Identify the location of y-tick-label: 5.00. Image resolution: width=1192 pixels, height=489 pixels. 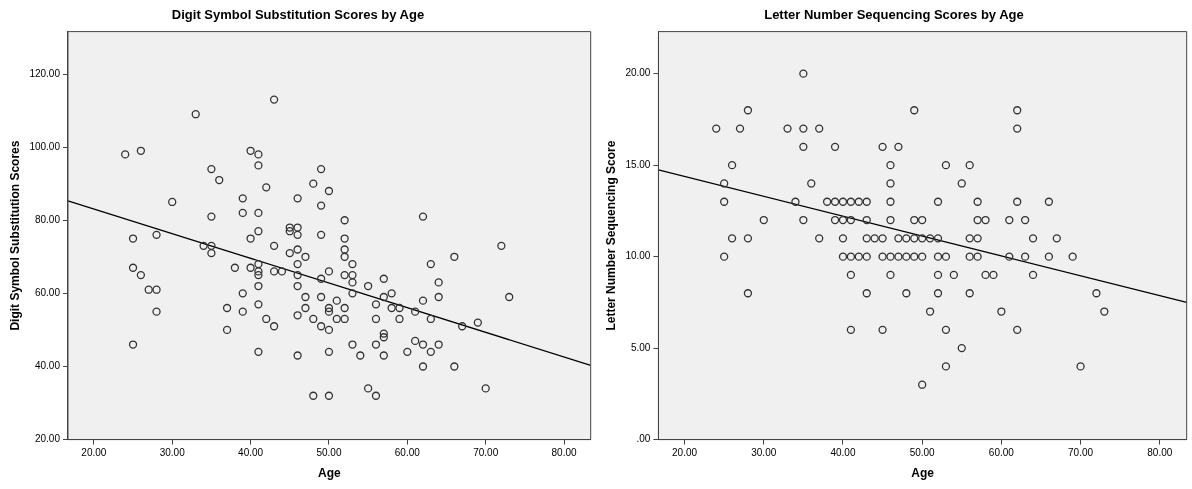
(640, 347).